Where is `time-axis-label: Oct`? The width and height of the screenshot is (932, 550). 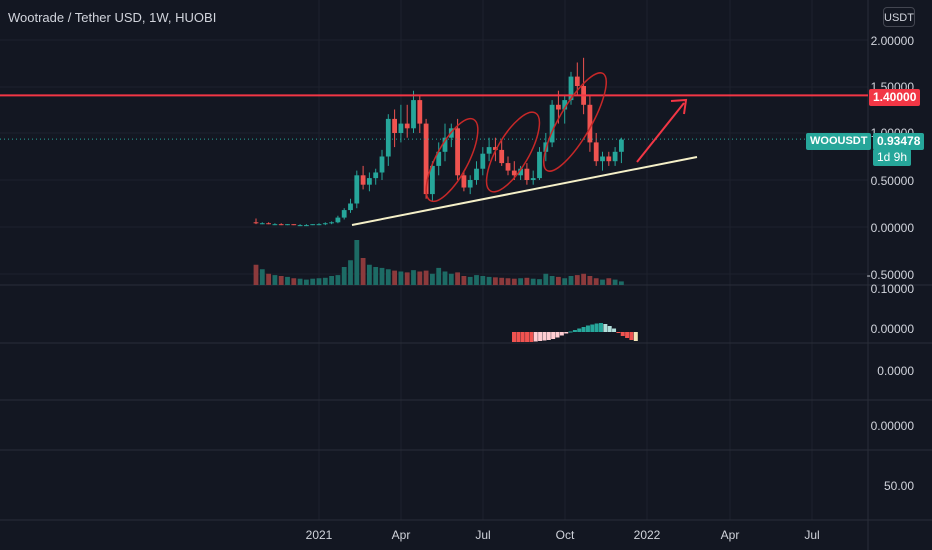 time-axis-label: Oct is located at coordinates (565, 535).